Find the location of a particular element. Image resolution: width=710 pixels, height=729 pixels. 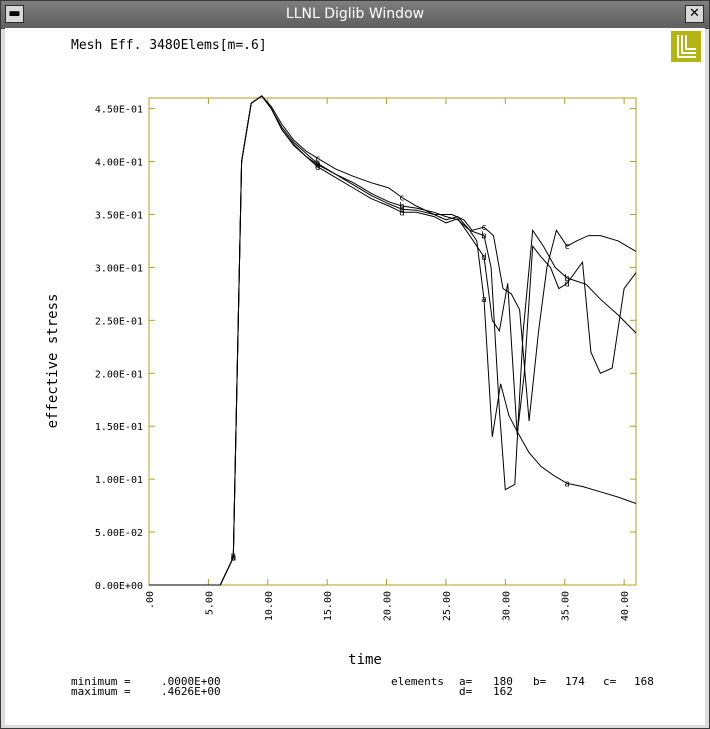

element-a-value: 180 is located at coordinates (503, 681).